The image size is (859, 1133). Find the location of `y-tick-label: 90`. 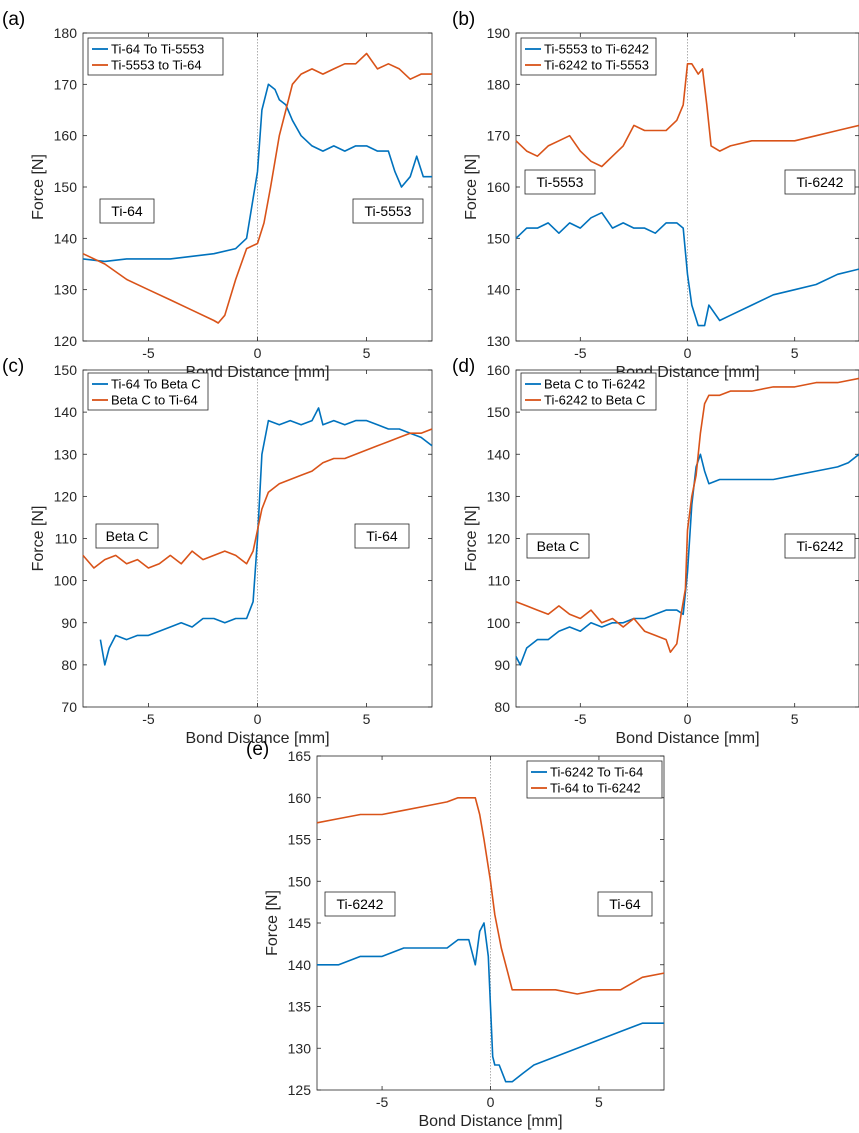

y-tick-label: 90 is located at coordinates (502, 665).